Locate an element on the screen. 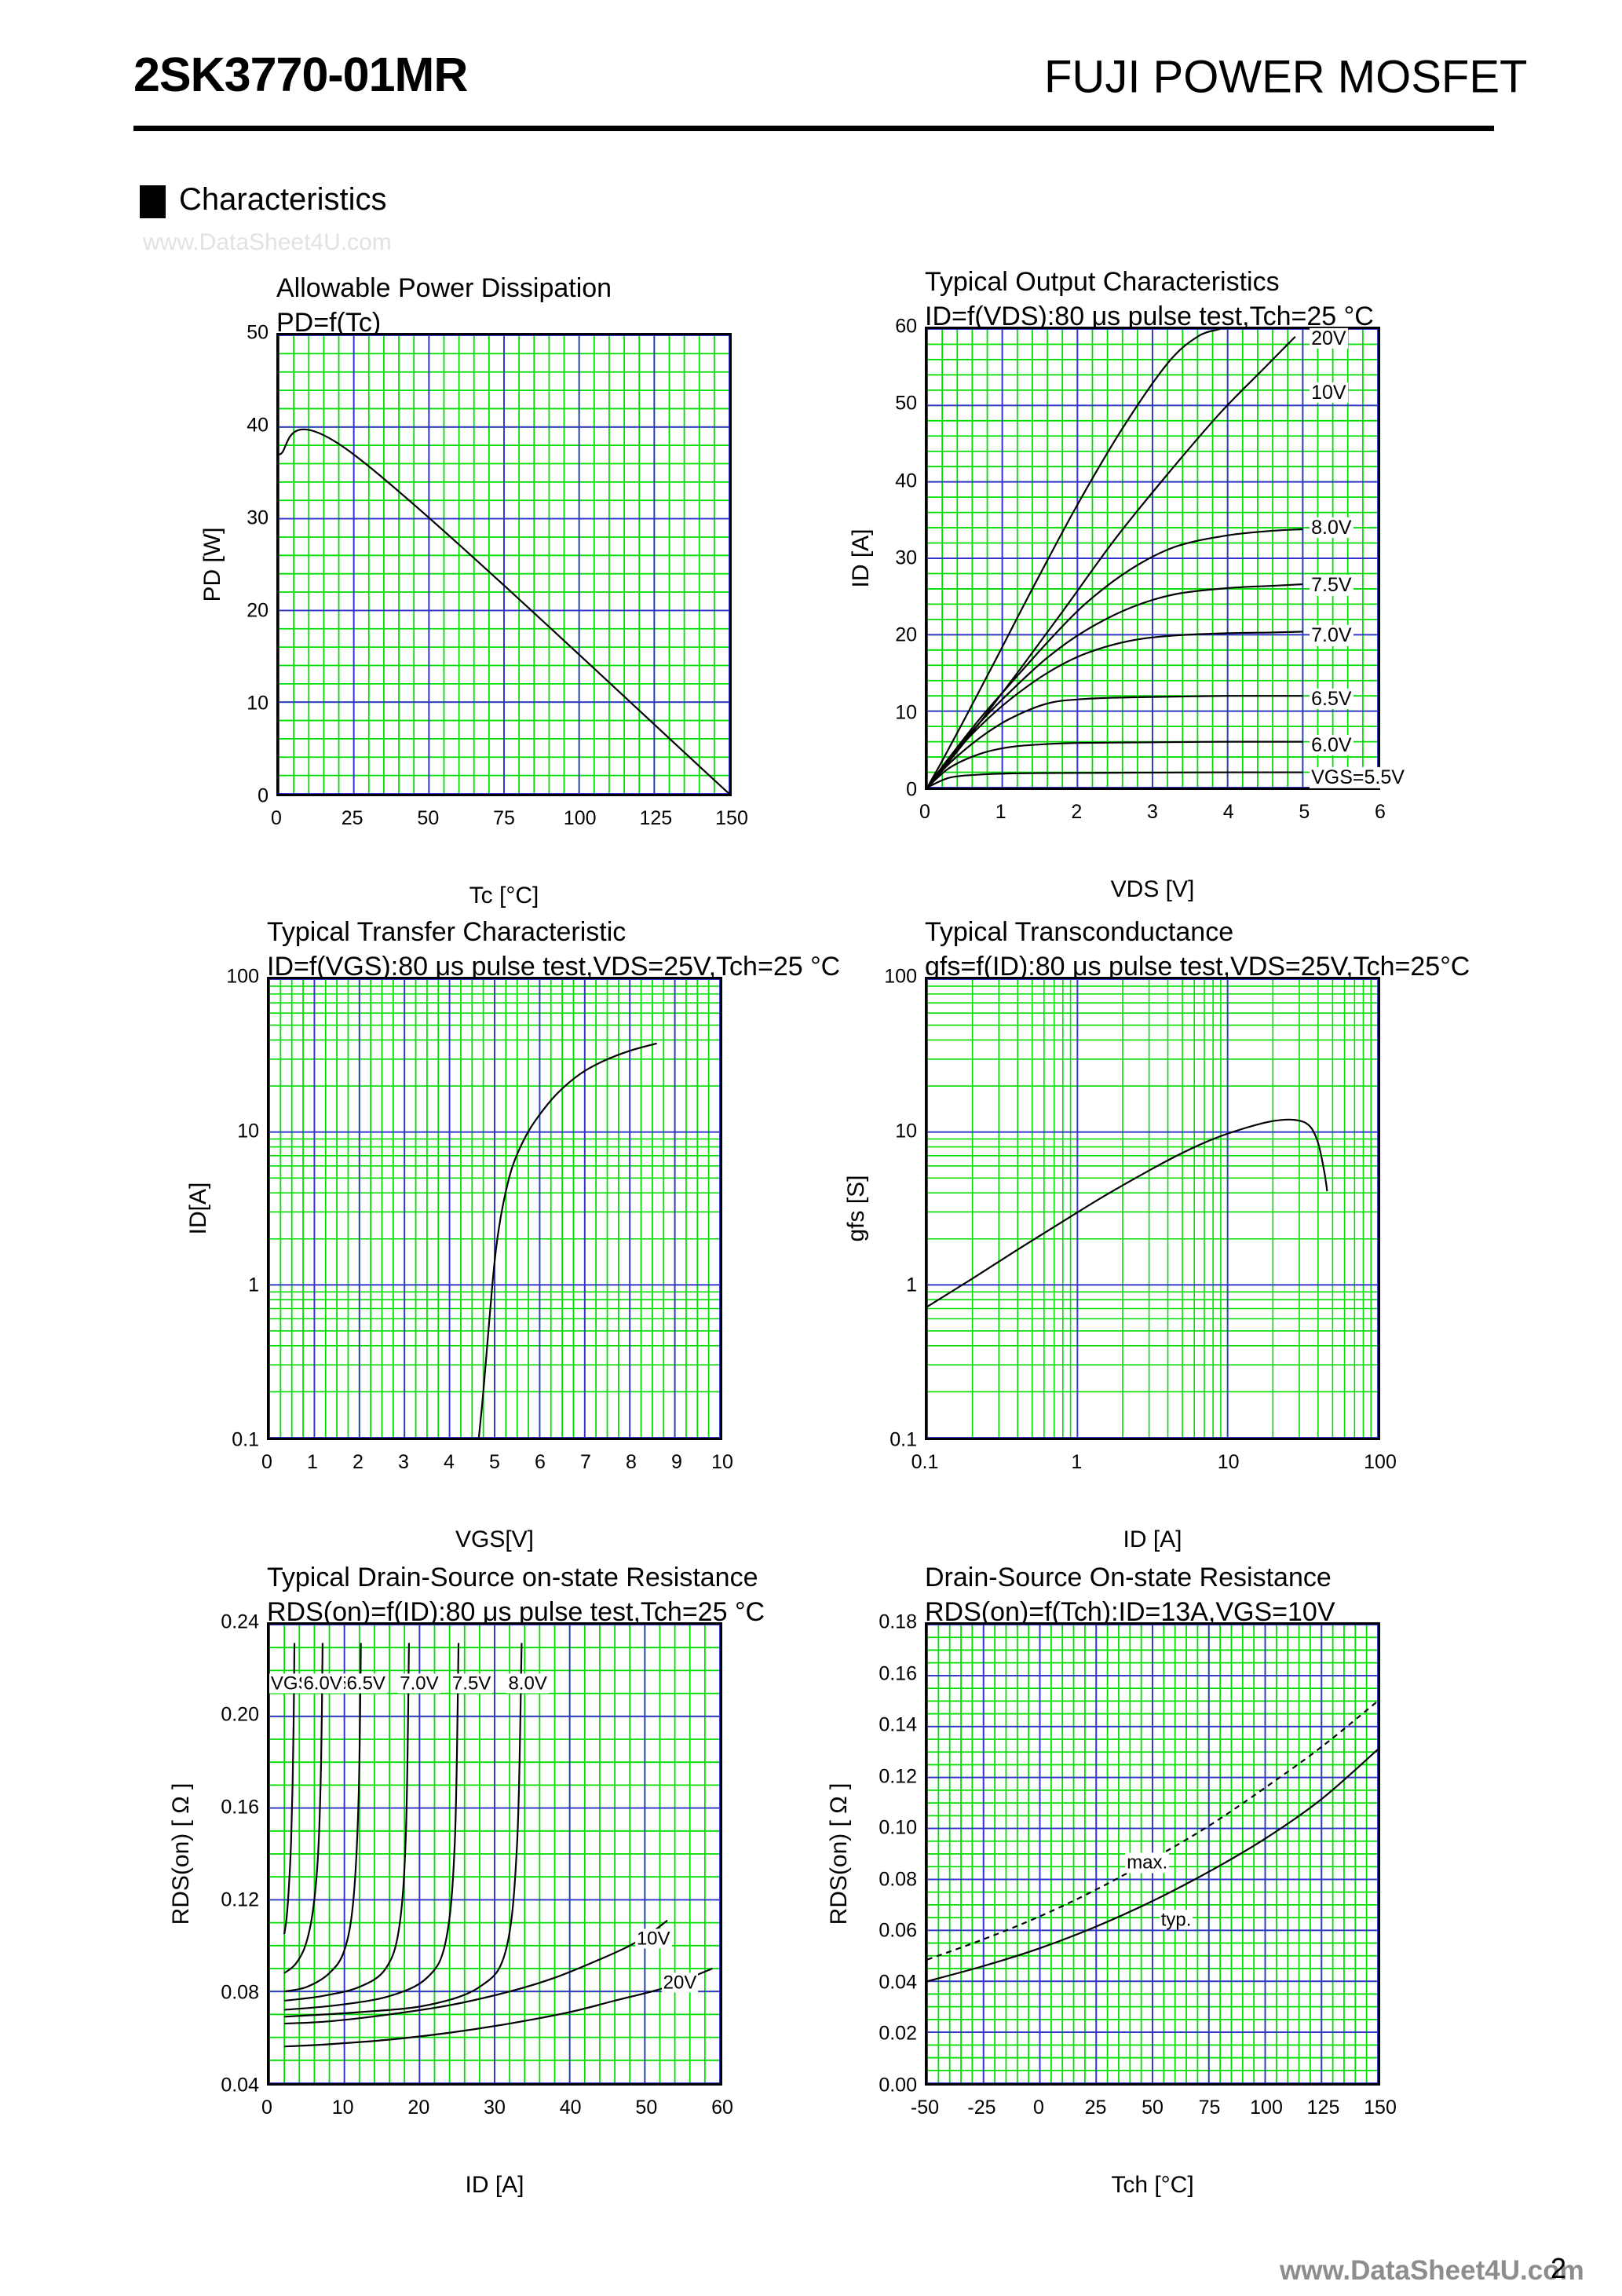  x-axis-label: ID [A] is located at coordinates (1152, 1539).